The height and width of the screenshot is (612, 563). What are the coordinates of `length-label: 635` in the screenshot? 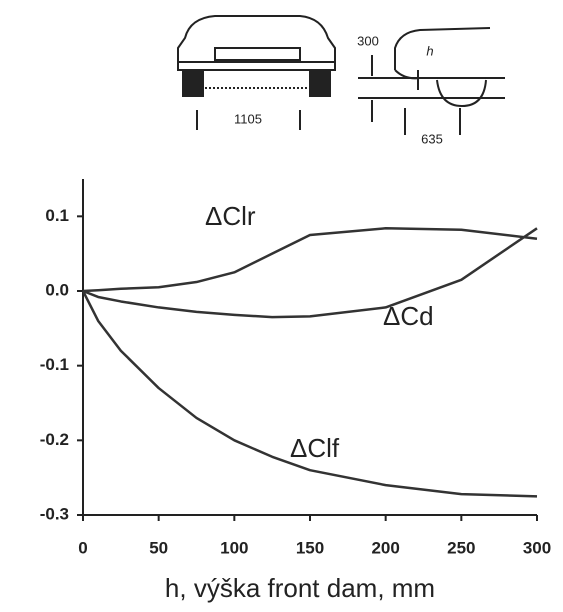 It's located at (432, 138).